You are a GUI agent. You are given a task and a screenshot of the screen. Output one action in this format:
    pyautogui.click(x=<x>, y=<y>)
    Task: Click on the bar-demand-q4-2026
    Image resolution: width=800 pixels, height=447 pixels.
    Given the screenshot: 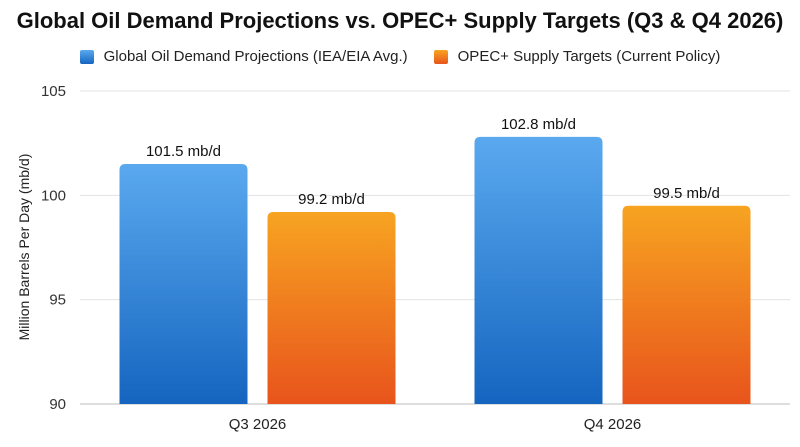 What is the action you would take?
    pyautogui.click(x=538, y=270)
    